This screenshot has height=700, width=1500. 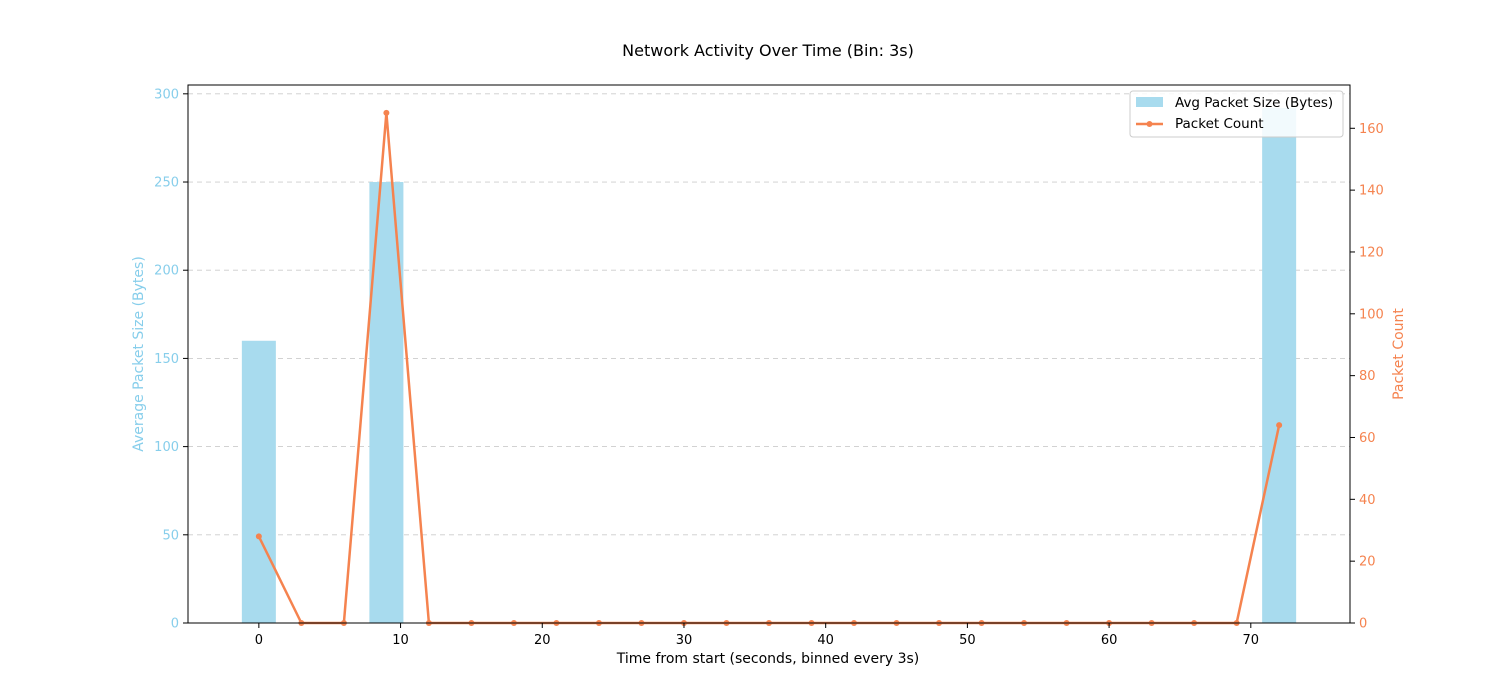 I want to click on chart-title: Network Activity Over Time (Bin: 3s), so click(x=768, y=50).